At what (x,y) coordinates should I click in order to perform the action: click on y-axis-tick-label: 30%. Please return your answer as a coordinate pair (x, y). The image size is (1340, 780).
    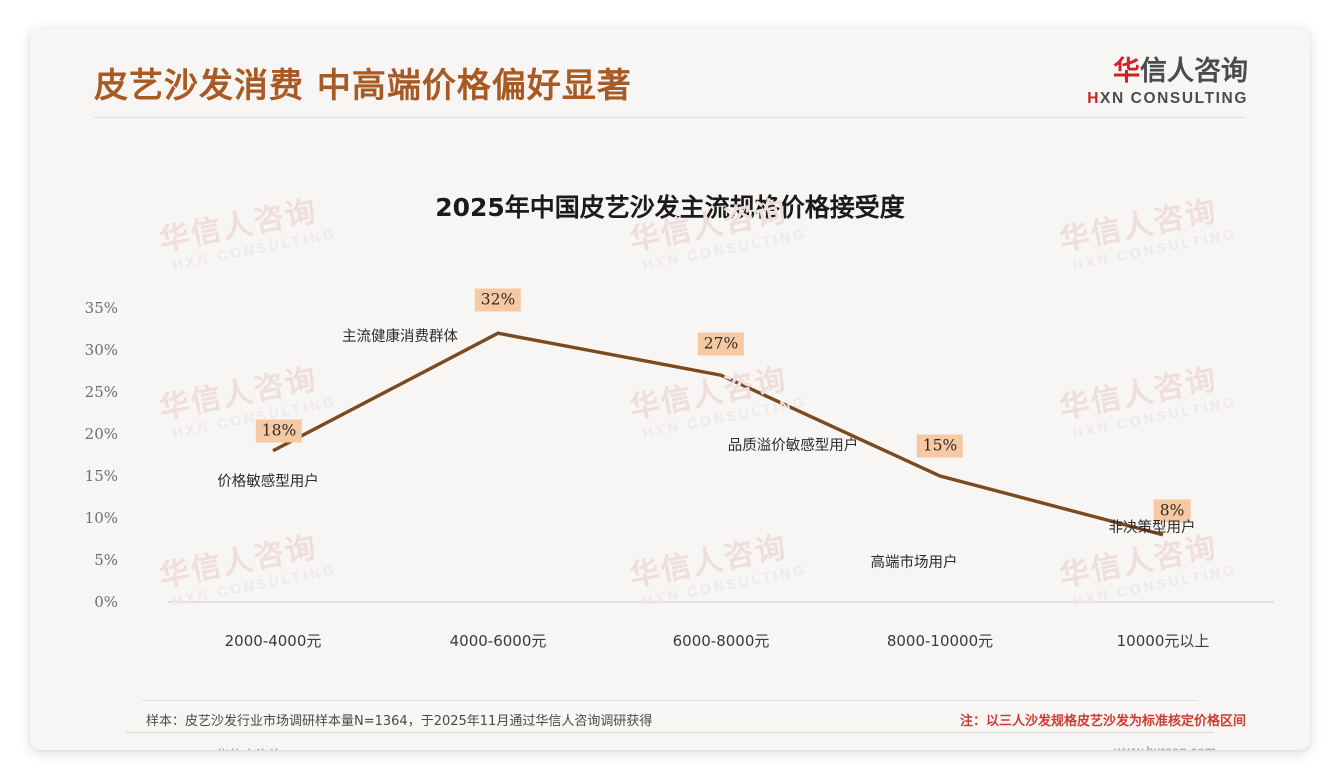
    Looking at the image, I should click on (101, 350).